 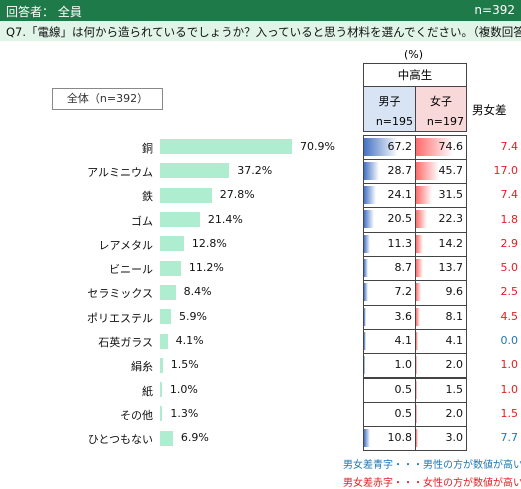 I want to click on male-cell: 1.0, so click(x=389, y=366).